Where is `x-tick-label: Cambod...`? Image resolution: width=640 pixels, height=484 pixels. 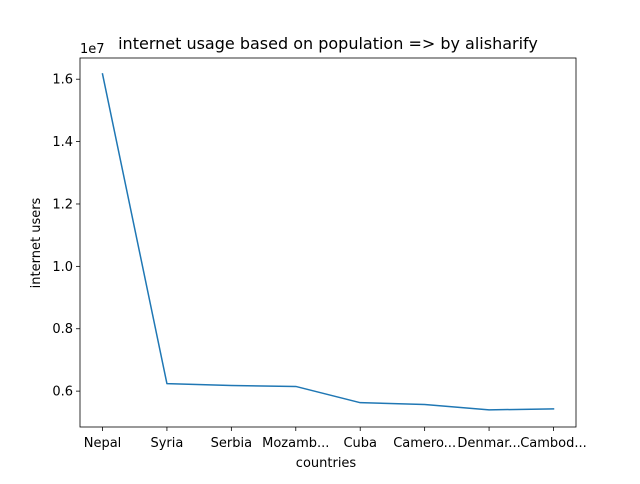 x-tick-label: Cambod... is located at coordinates (553, 443).